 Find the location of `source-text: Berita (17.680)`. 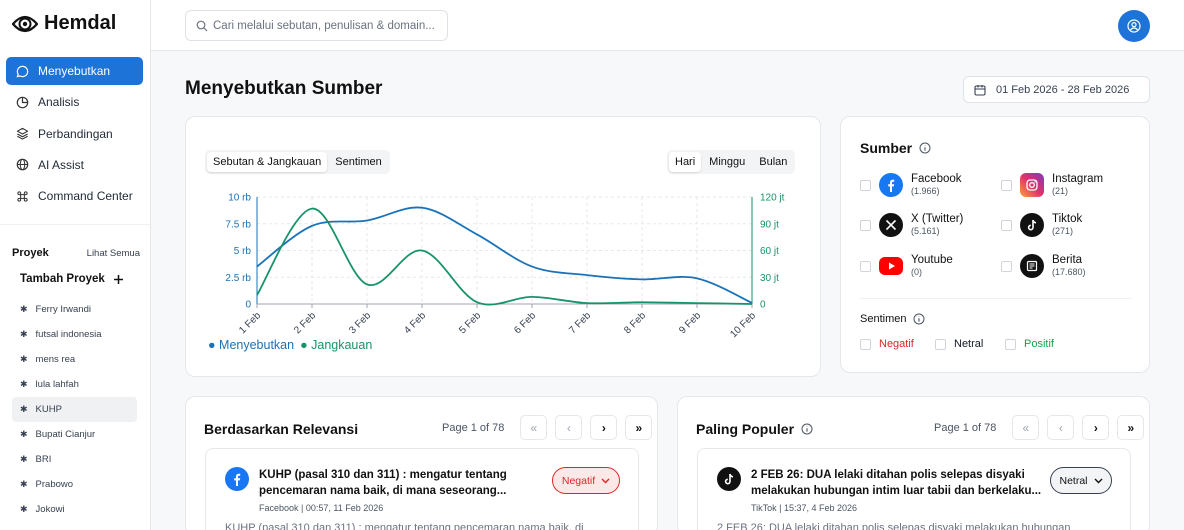

source-text: Berita (17.680) is located at coordinates (1069, 266).